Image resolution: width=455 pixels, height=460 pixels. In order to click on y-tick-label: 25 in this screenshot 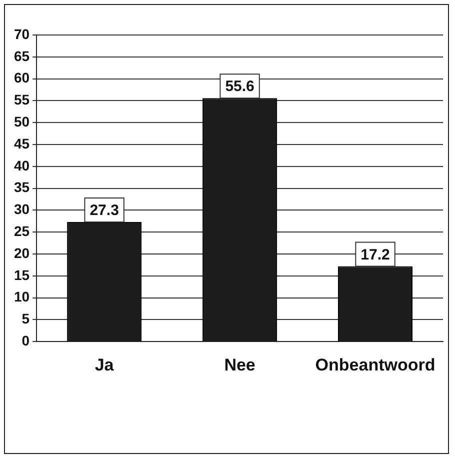, I will do `click(22, 230)`.